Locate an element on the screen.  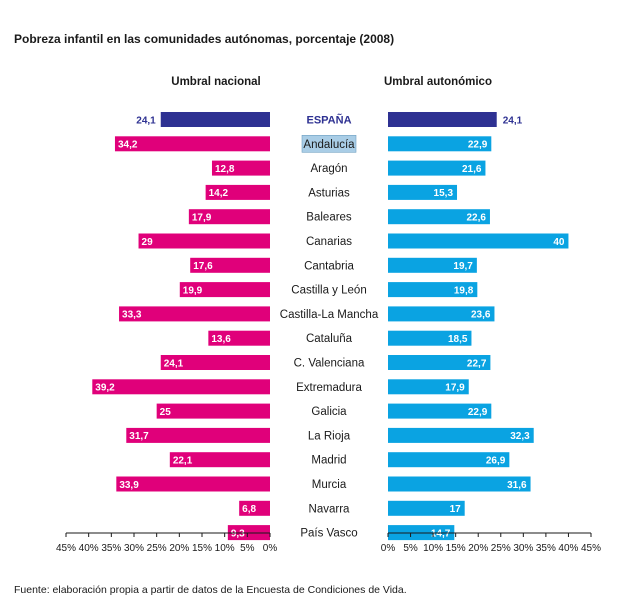
category-highlight-box is located at coordinates (329, 144).